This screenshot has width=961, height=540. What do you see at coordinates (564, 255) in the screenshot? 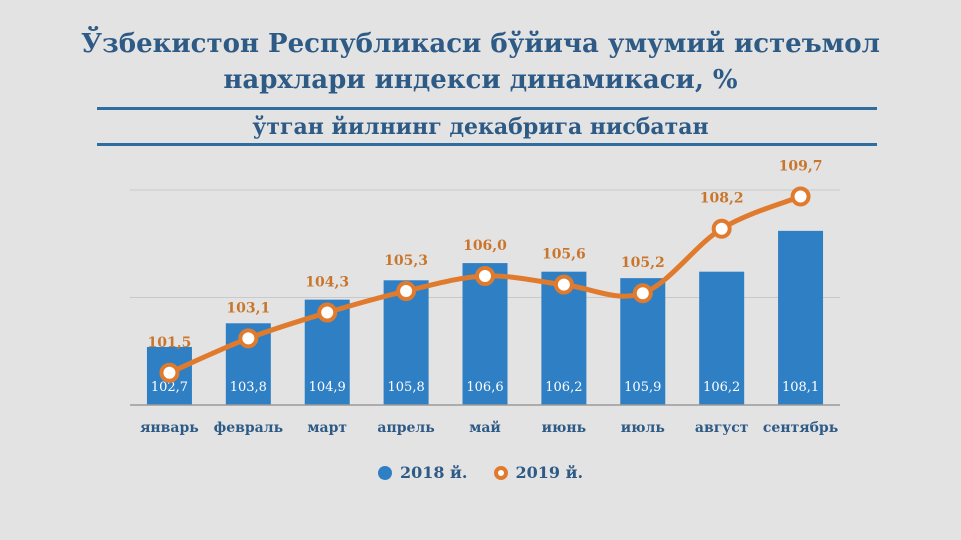
I see `point-label-2019-6: 105,6` at bounding box center [564, 255].